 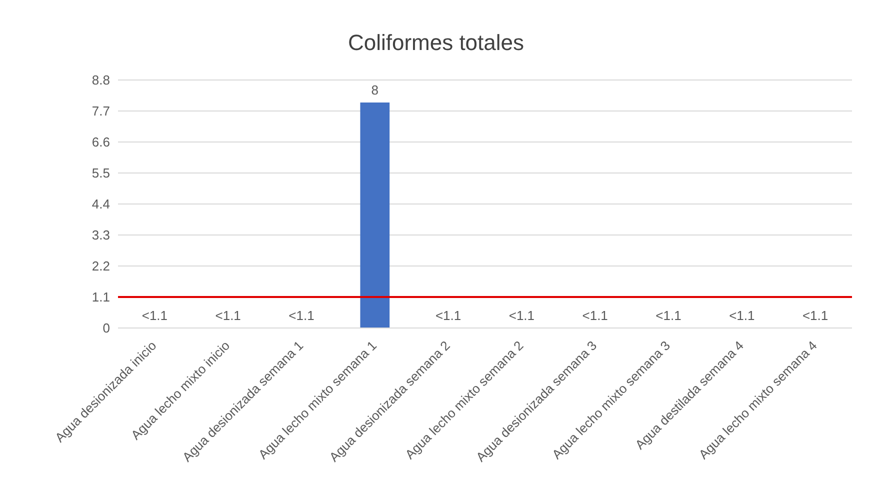 I want to click on y-tick-label: 4.4, so click(x=101, y=204).